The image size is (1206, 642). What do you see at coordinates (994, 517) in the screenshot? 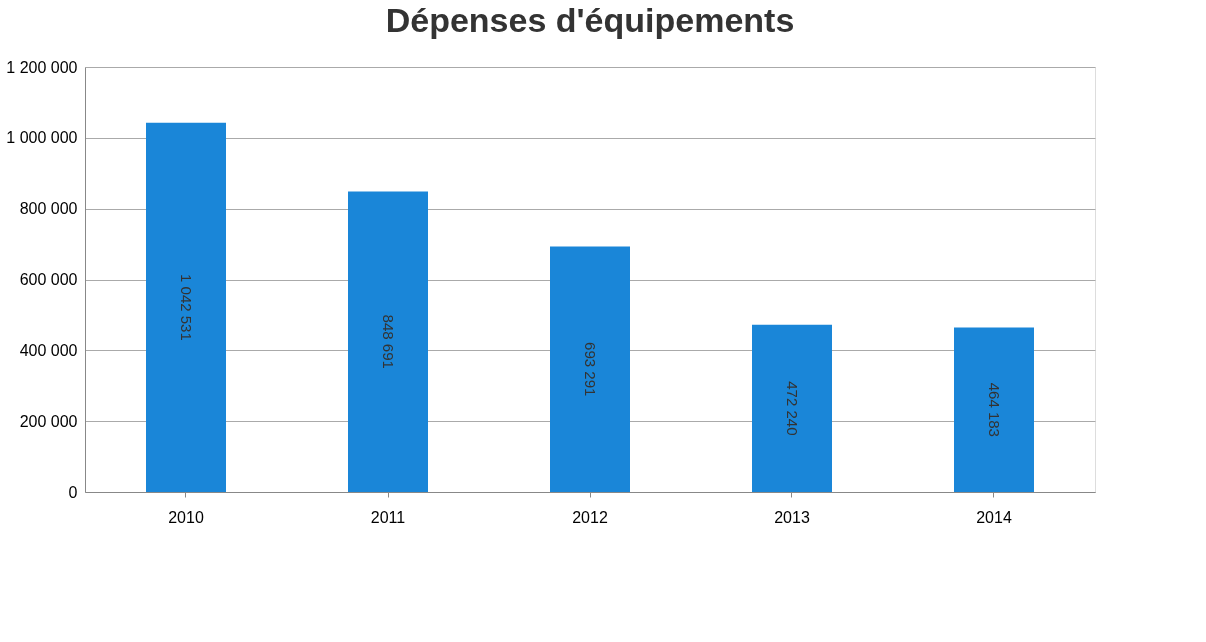
I see `x-tick-label: 2014` at bounding box center [994, 517].